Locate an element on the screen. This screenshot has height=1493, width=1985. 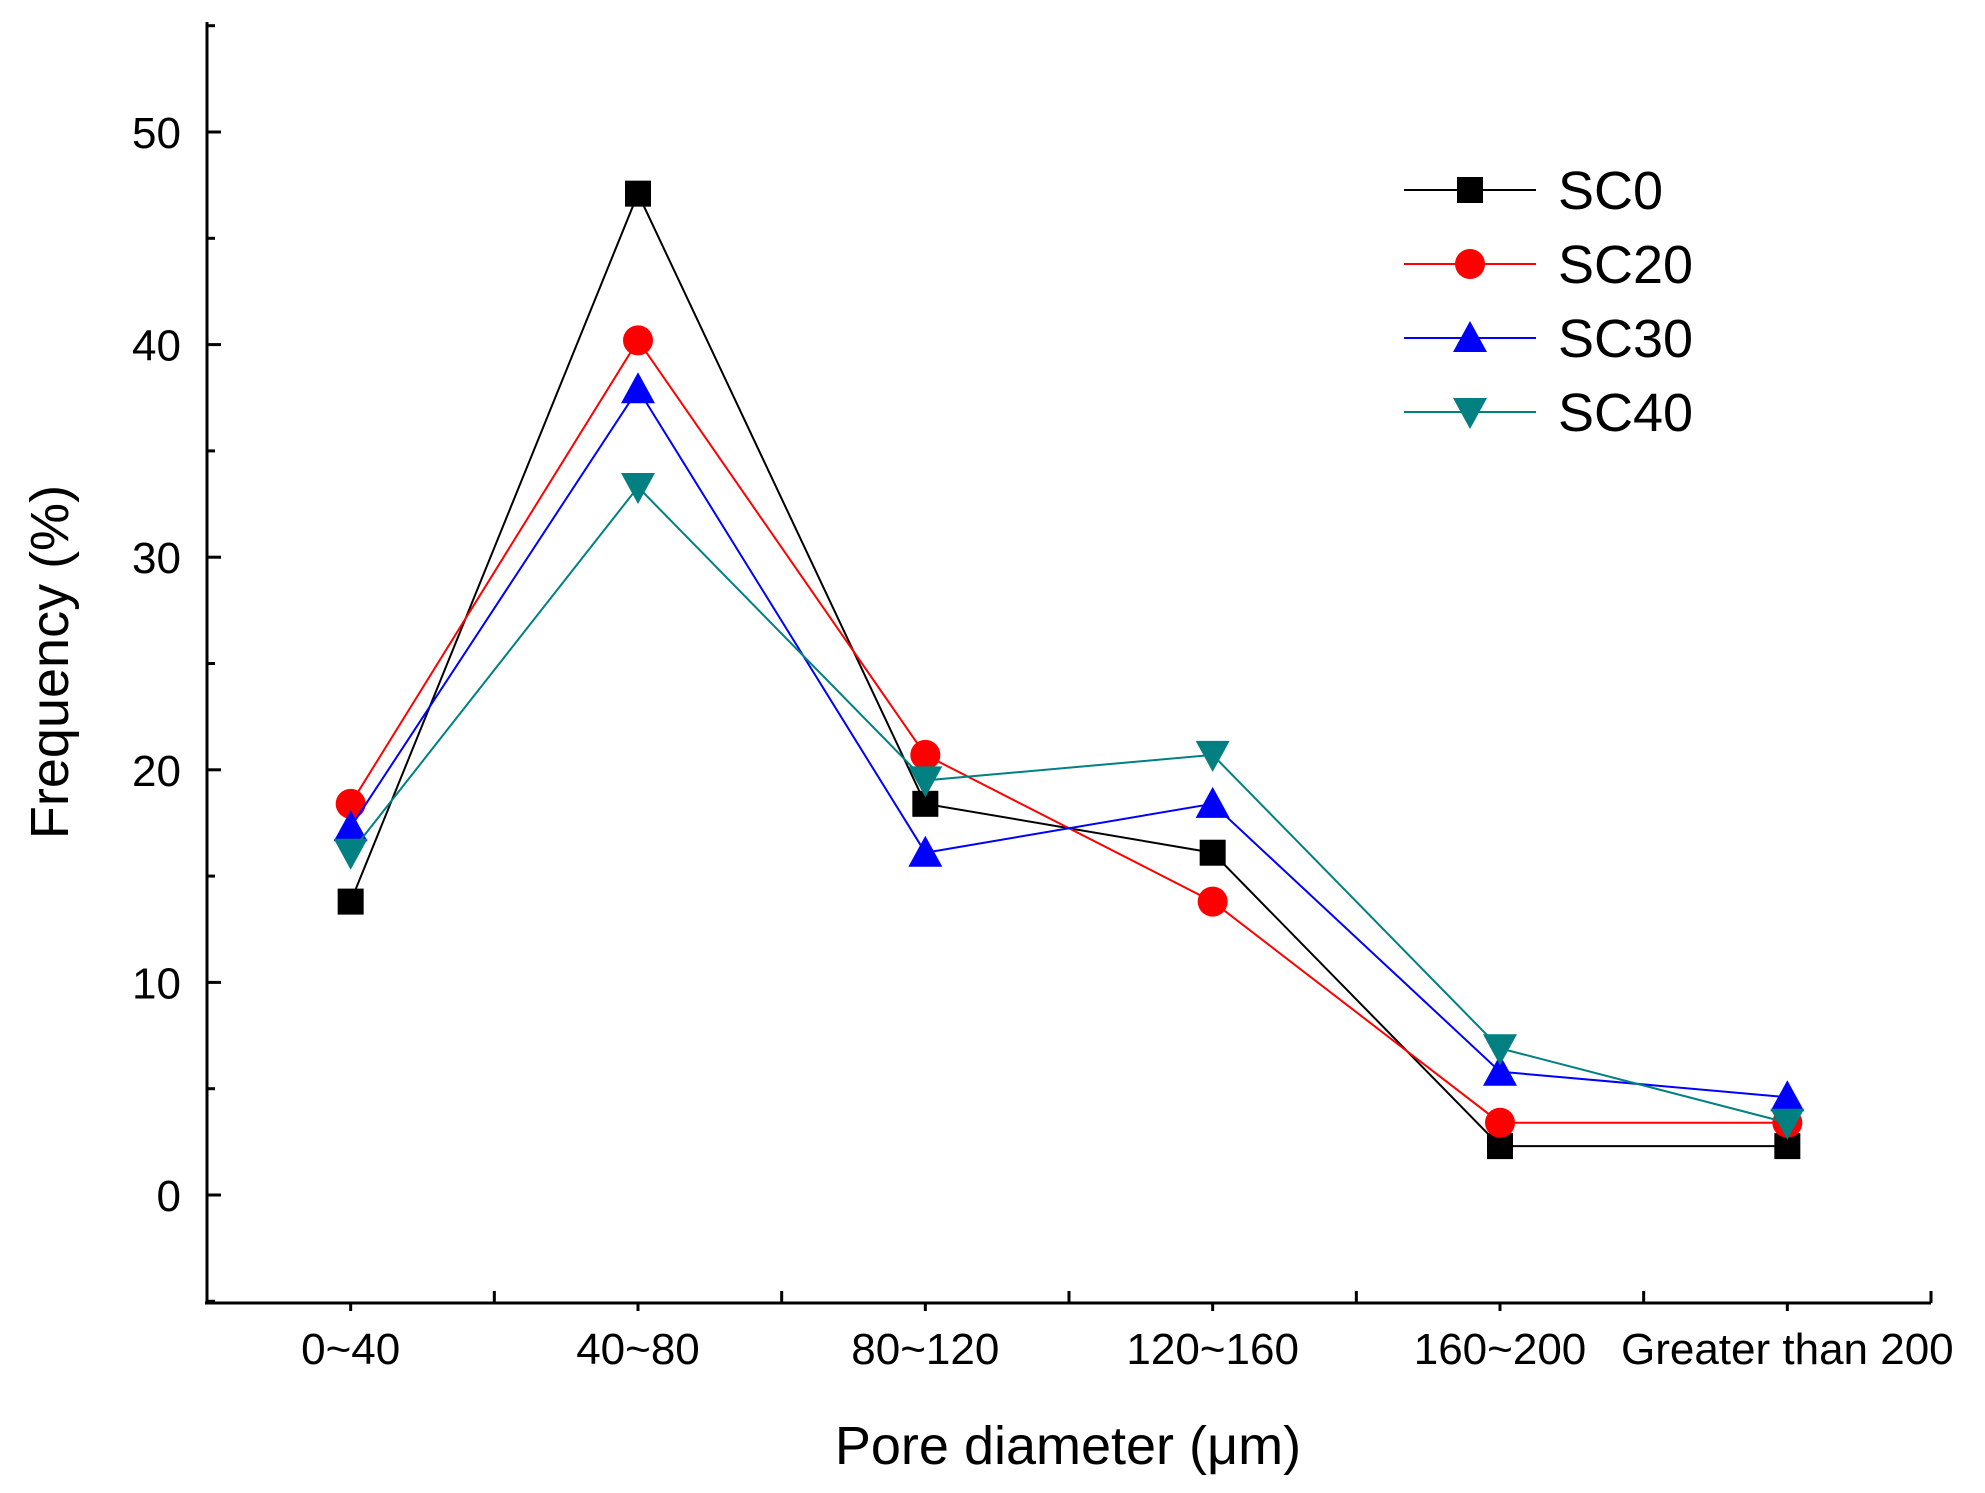
y-ticks: 0 10 20 30 40 50 is located at coordinates (176, 663).